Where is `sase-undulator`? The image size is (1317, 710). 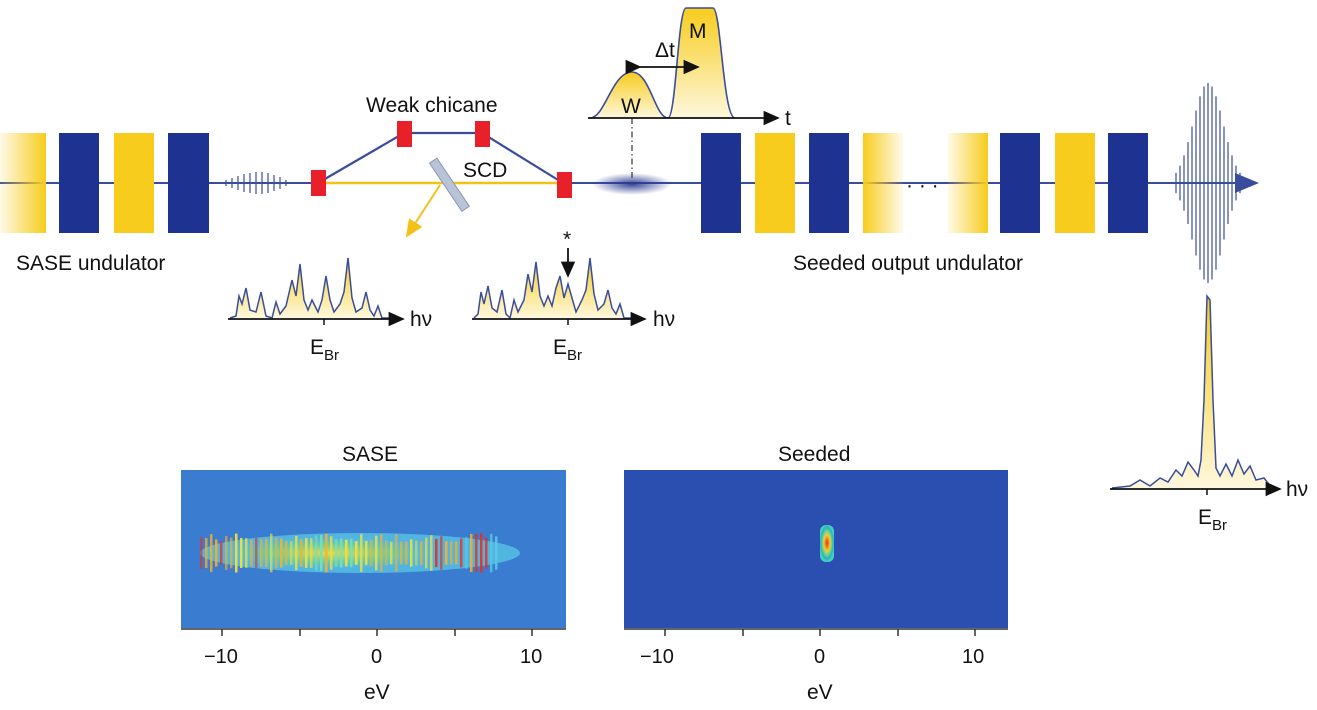
sase-undulator is located at coordinates (104, 183).